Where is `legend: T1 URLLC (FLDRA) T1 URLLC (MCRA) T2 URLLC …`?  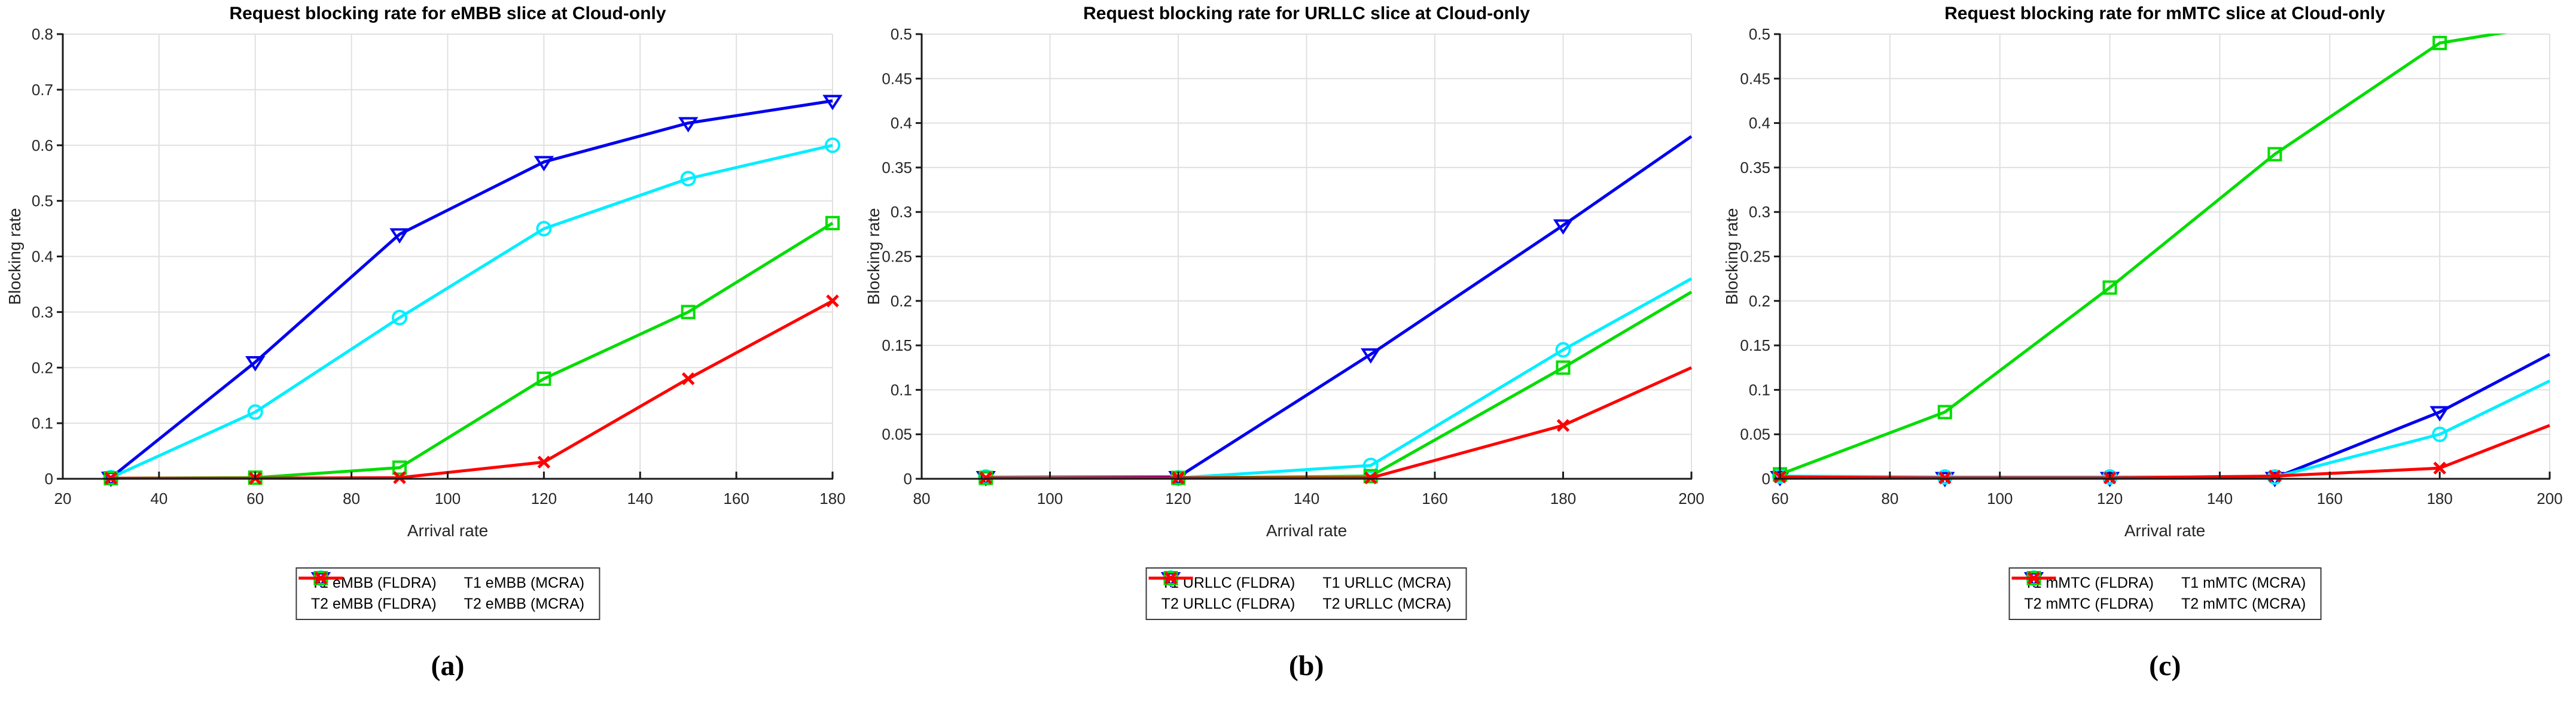 legend: T1 URLLC (FLDRA) T1 URLLC (MCRA) T2 URLLC … is located at coordinates (1306, 593).